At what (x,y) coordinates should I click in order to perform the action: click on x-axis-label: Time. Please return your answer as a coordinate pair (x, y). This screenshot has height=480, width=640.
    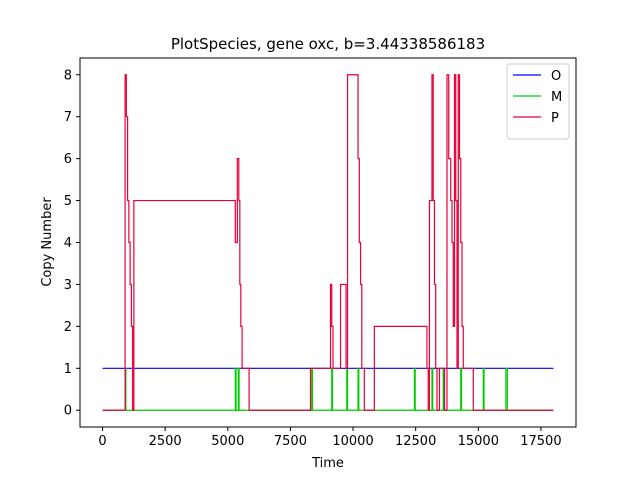
    Looking at the image, I should click on (327, 463).